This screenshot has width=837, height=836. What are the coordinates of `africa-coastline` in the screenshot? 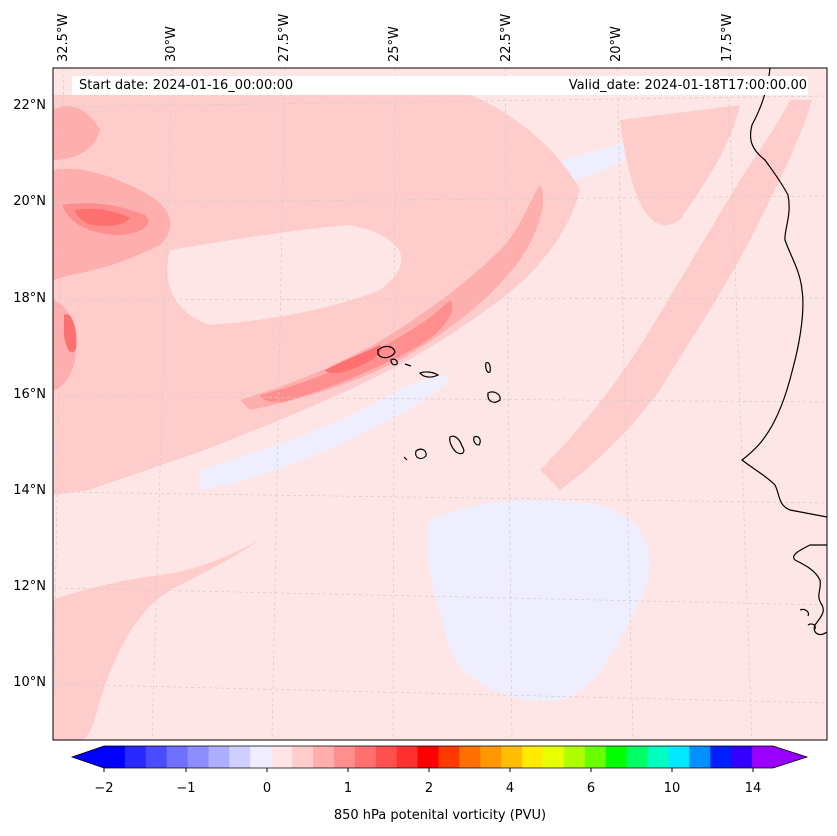 It's located at (784, 293).